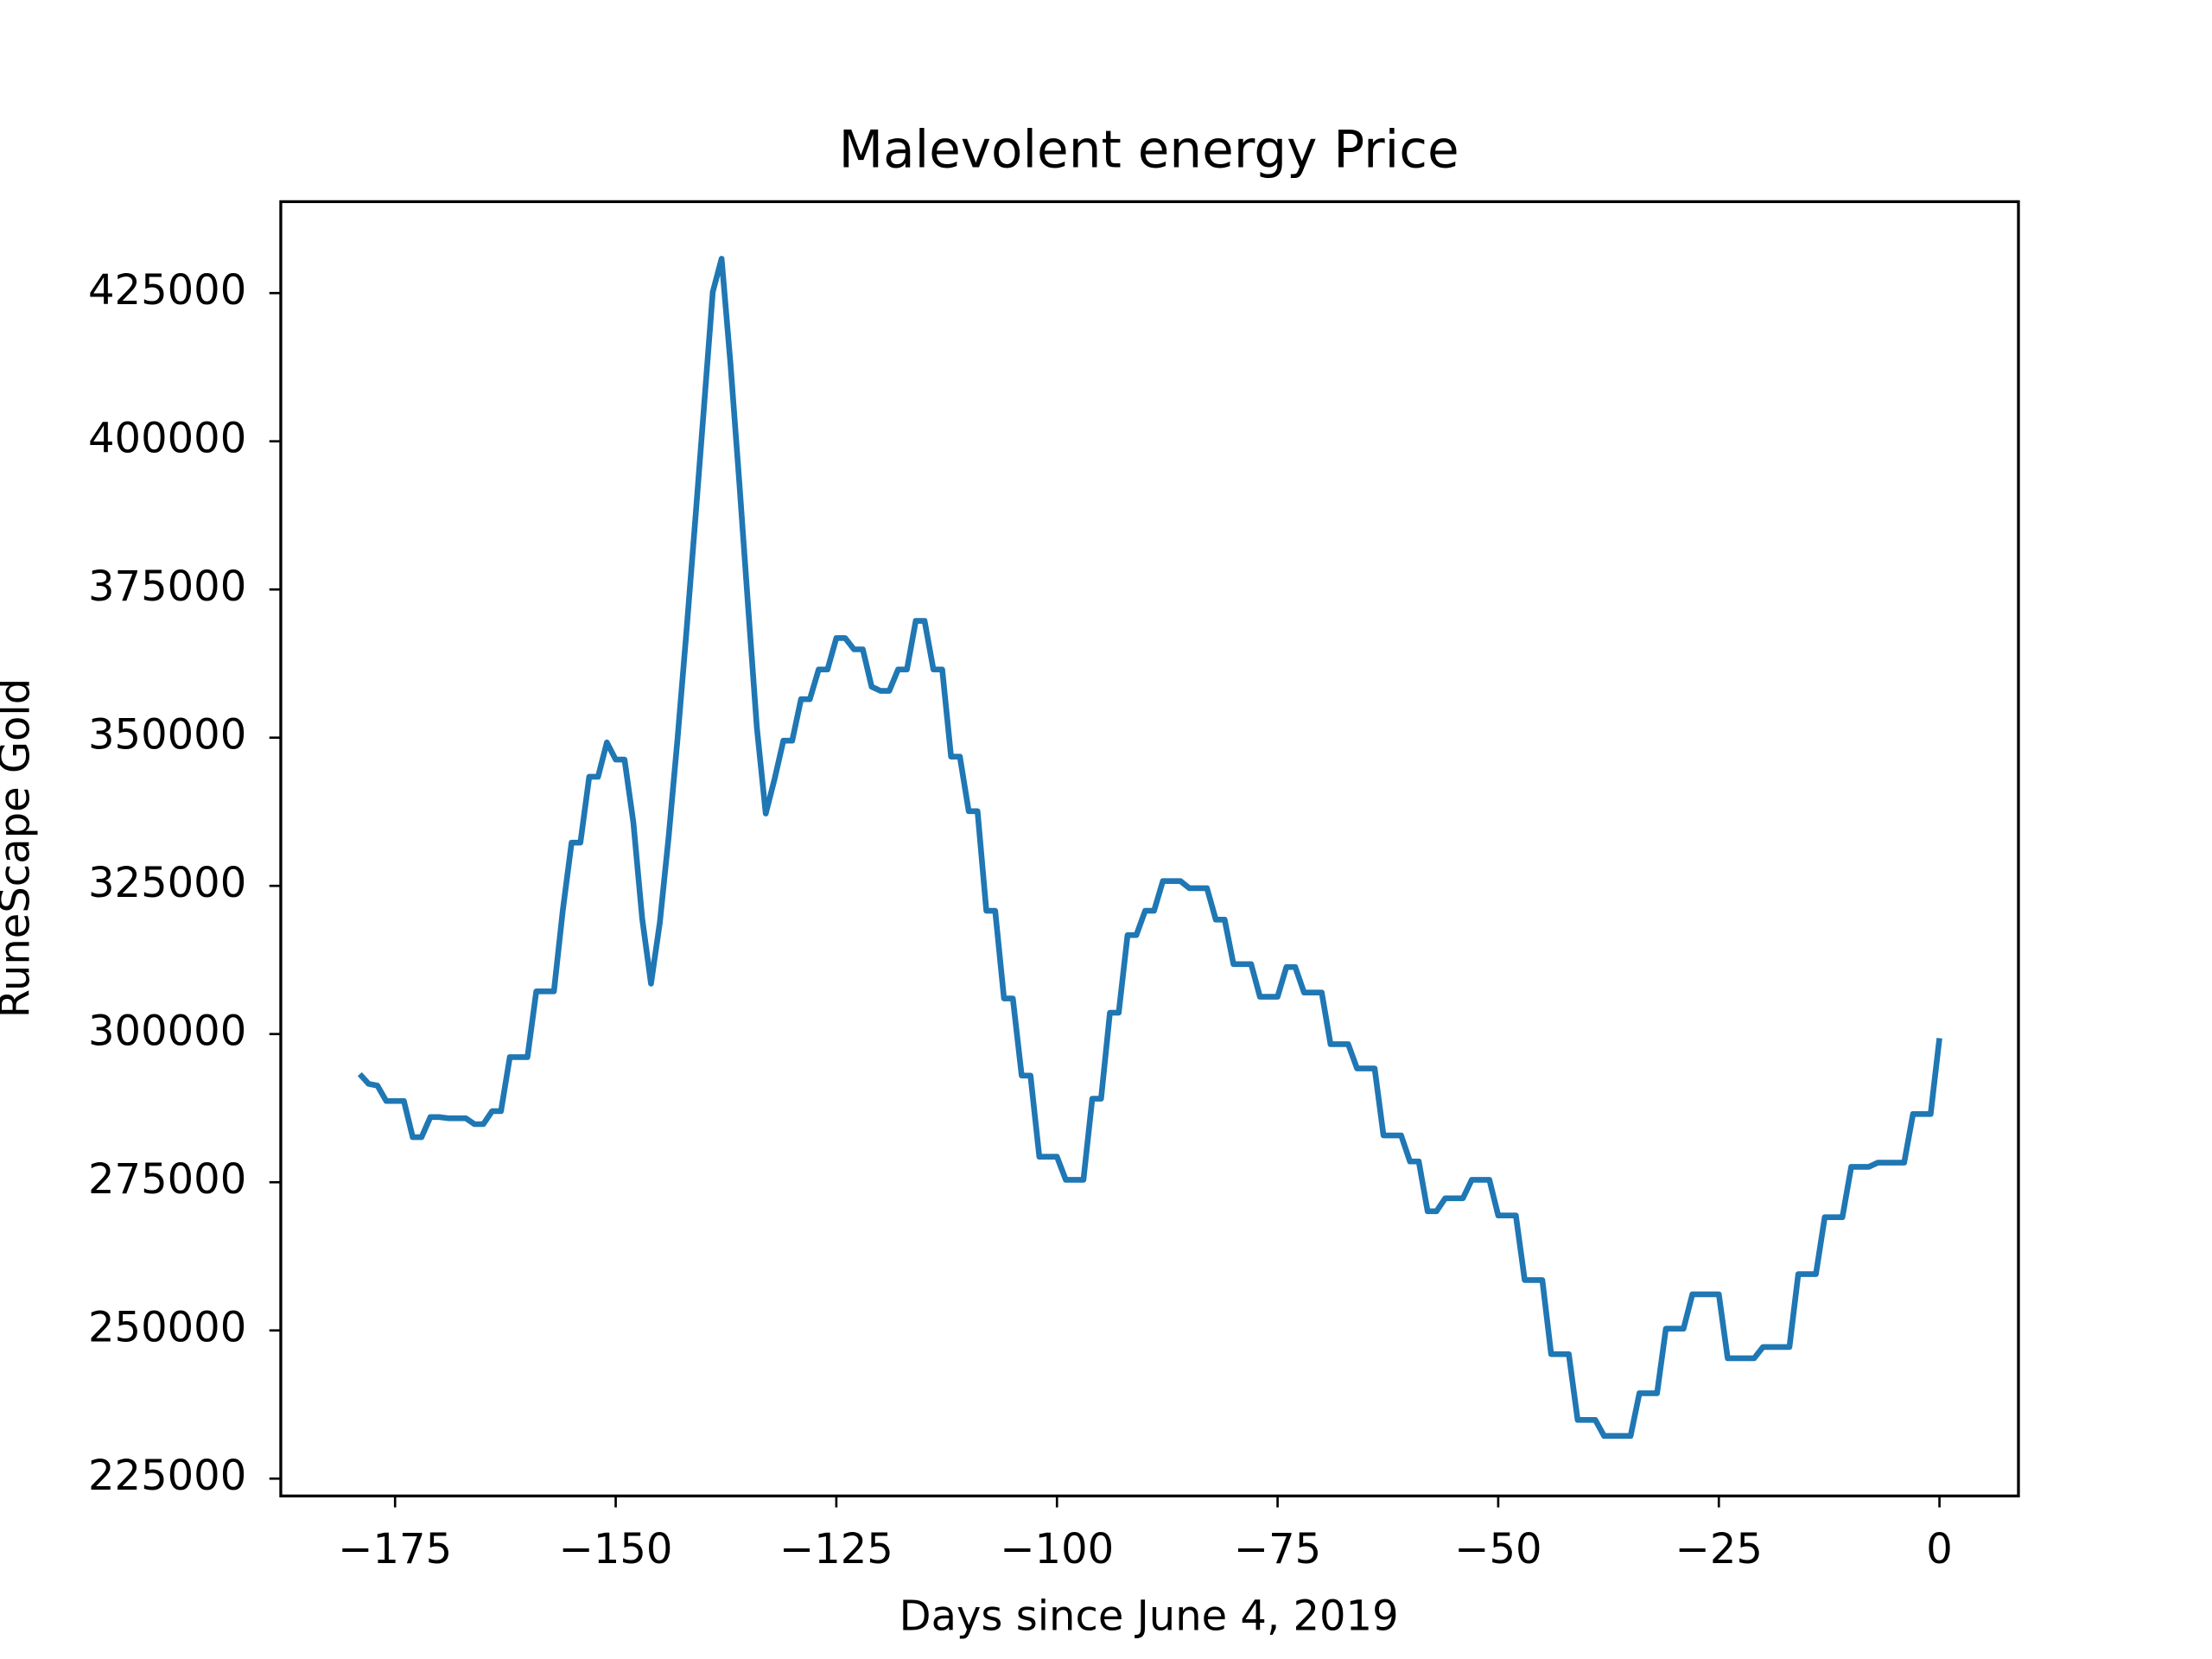  Describe the element at coordinates (167, 1179) in the screenshot. I see `y-tick-label: 275000` at that location.